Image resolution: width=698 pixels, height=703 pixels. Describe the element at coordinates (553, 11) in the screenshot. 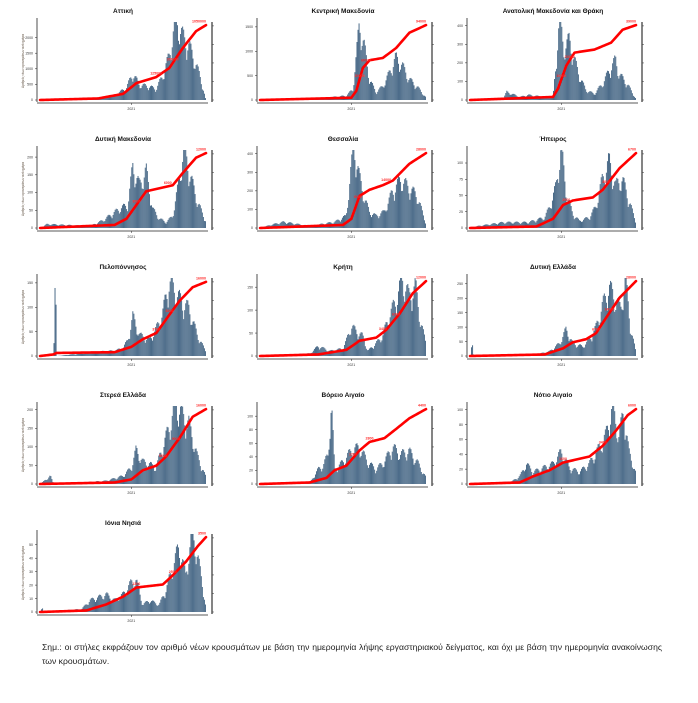

I see `chart-title: Ανατολική Μακεδονία και Θράκη` at that location.